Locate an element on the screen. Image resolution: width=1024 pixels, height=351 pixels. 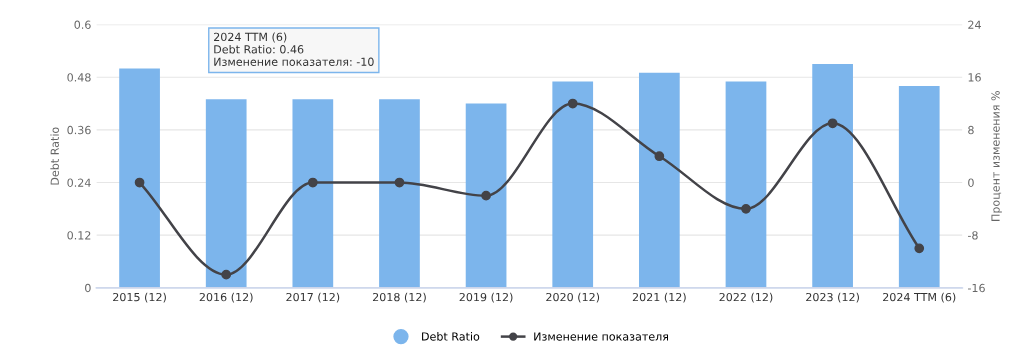
y2-tick-label: 24 is located at coordinates (974, 24).